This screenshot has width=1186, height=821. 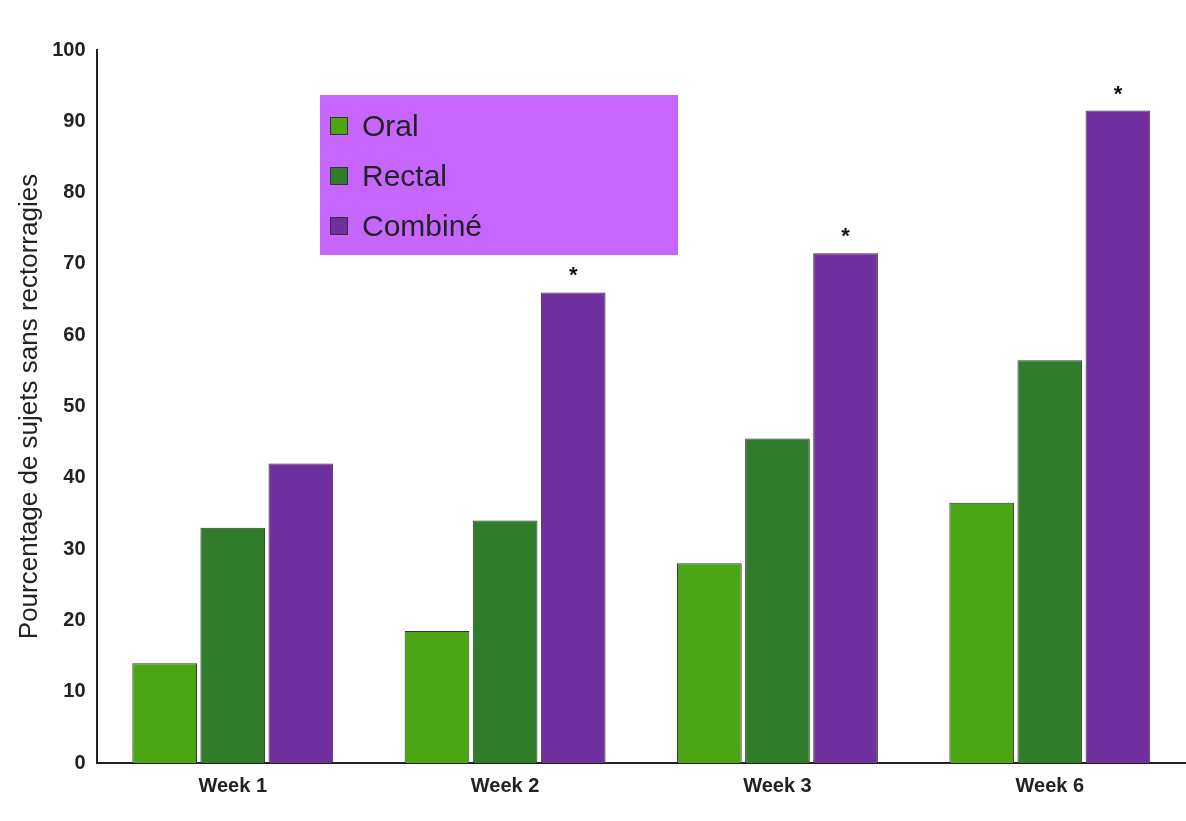 What do you see at coordinates (505, 784) in the screenshot?
I see `x-tick-label: Week 2` at bounding box center [505, 784].